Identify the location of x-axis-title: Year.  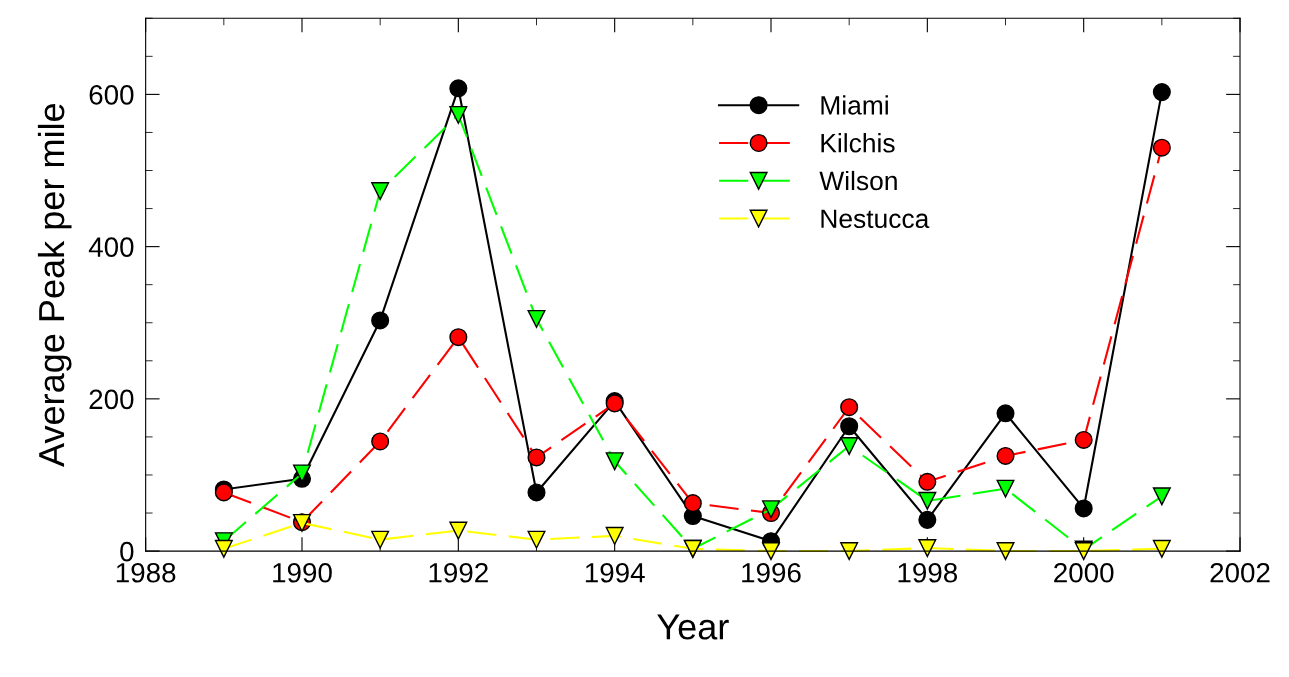
(693, 627).